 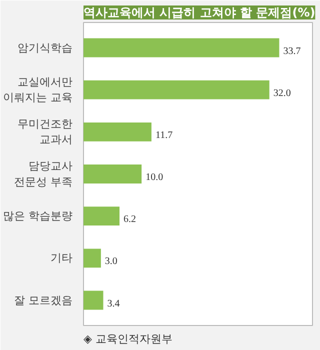 What do you see at coordinates (282, 93) in the screenshot?
I see `data-label: 32.0` at bounding box center [282, 93].